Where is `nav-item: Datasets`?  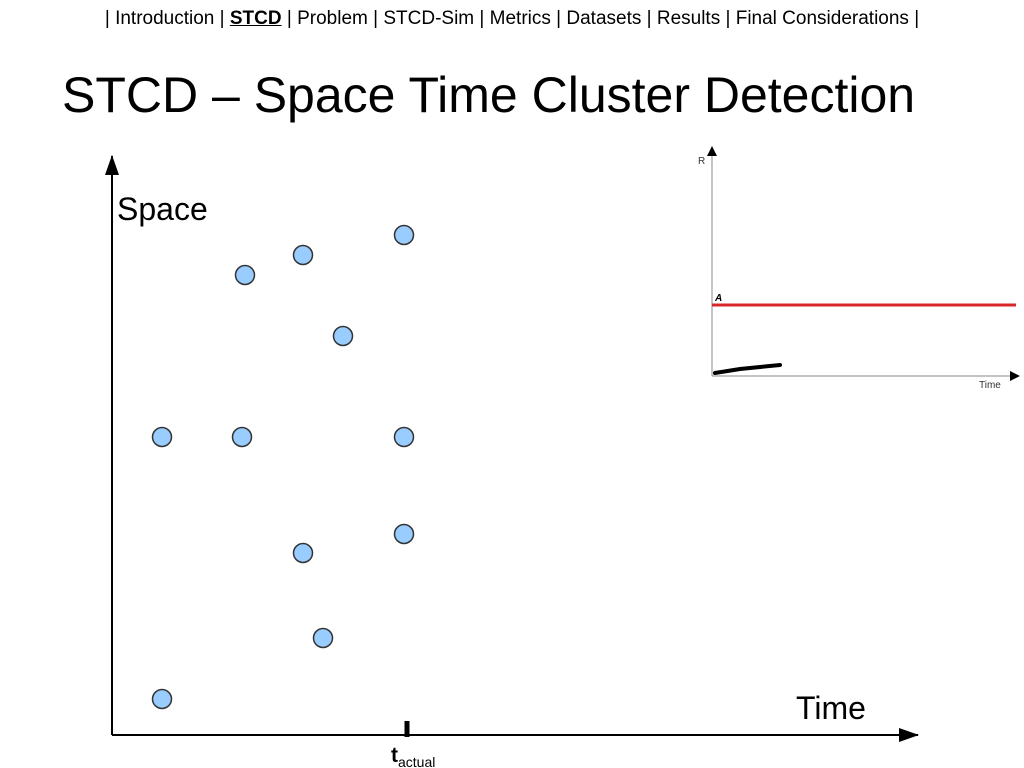
nav-item: Datasets is located at coordinates (604, 18).